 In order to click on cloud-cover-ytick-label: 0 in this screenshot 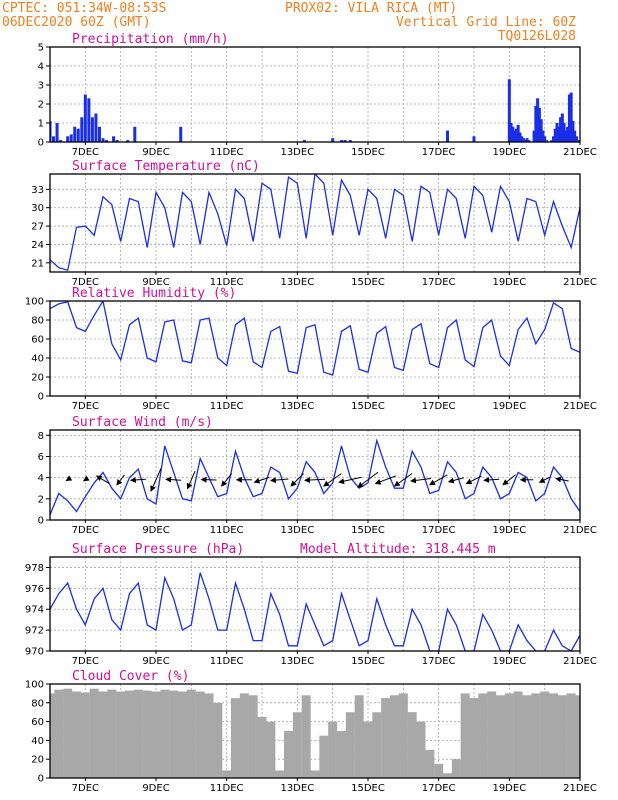, I will do `click(41, 779)`.